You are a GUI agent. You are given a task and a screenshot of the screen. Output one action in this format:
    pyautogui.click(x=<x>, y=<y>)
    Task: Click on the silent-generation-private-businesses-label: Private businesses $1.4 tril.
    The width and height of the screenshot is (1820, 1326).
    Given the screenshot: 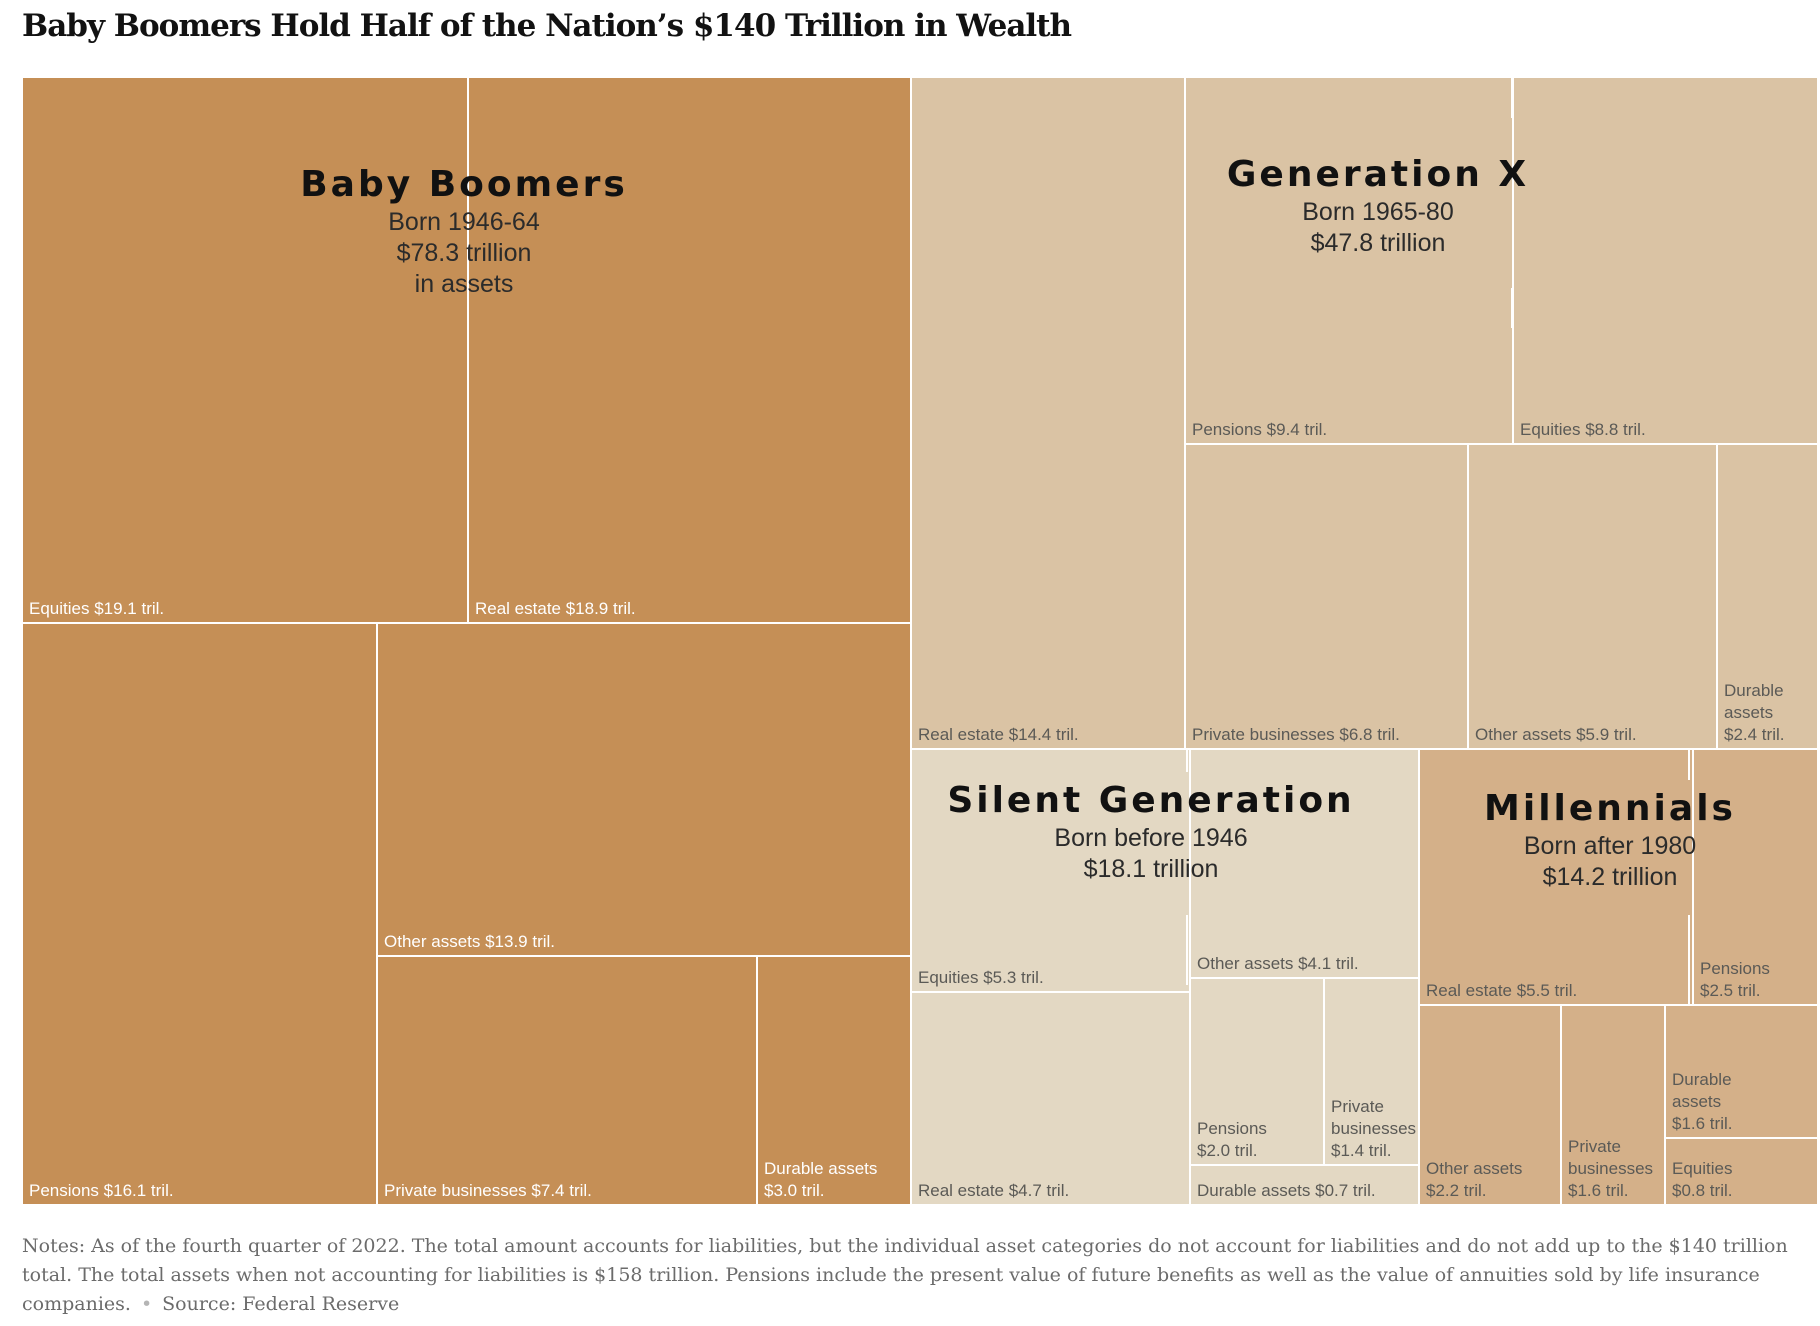 What is the action you would take?
    pyautogui.click(x=1374, y=1128)
    